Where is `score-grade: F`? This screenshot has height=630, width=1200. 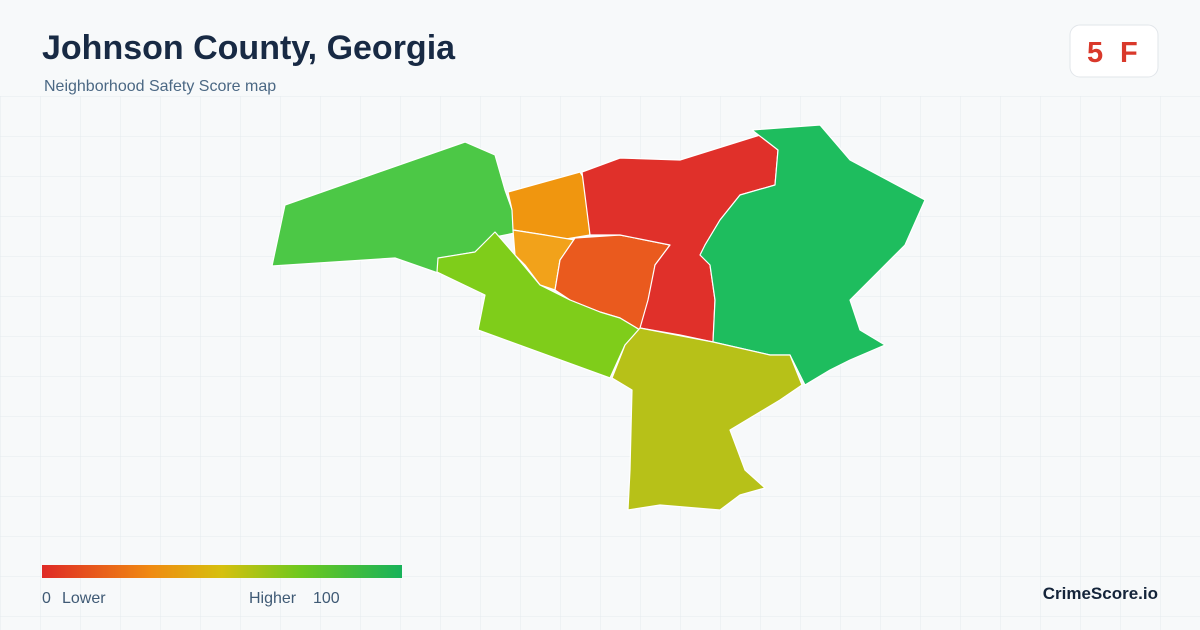 score-grade: F is located at coordinates (1129, 53).